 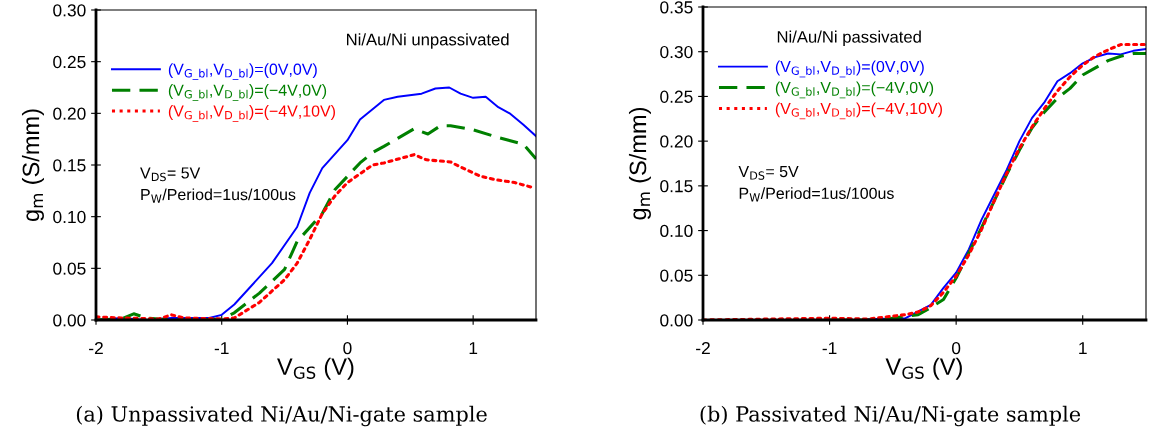 What do you see at coordinates (281, 416) in the screenshot?
I see `text: (a) Unpassivated Ni/Au/Ni-gate sample` at bounding box center [281, 416].